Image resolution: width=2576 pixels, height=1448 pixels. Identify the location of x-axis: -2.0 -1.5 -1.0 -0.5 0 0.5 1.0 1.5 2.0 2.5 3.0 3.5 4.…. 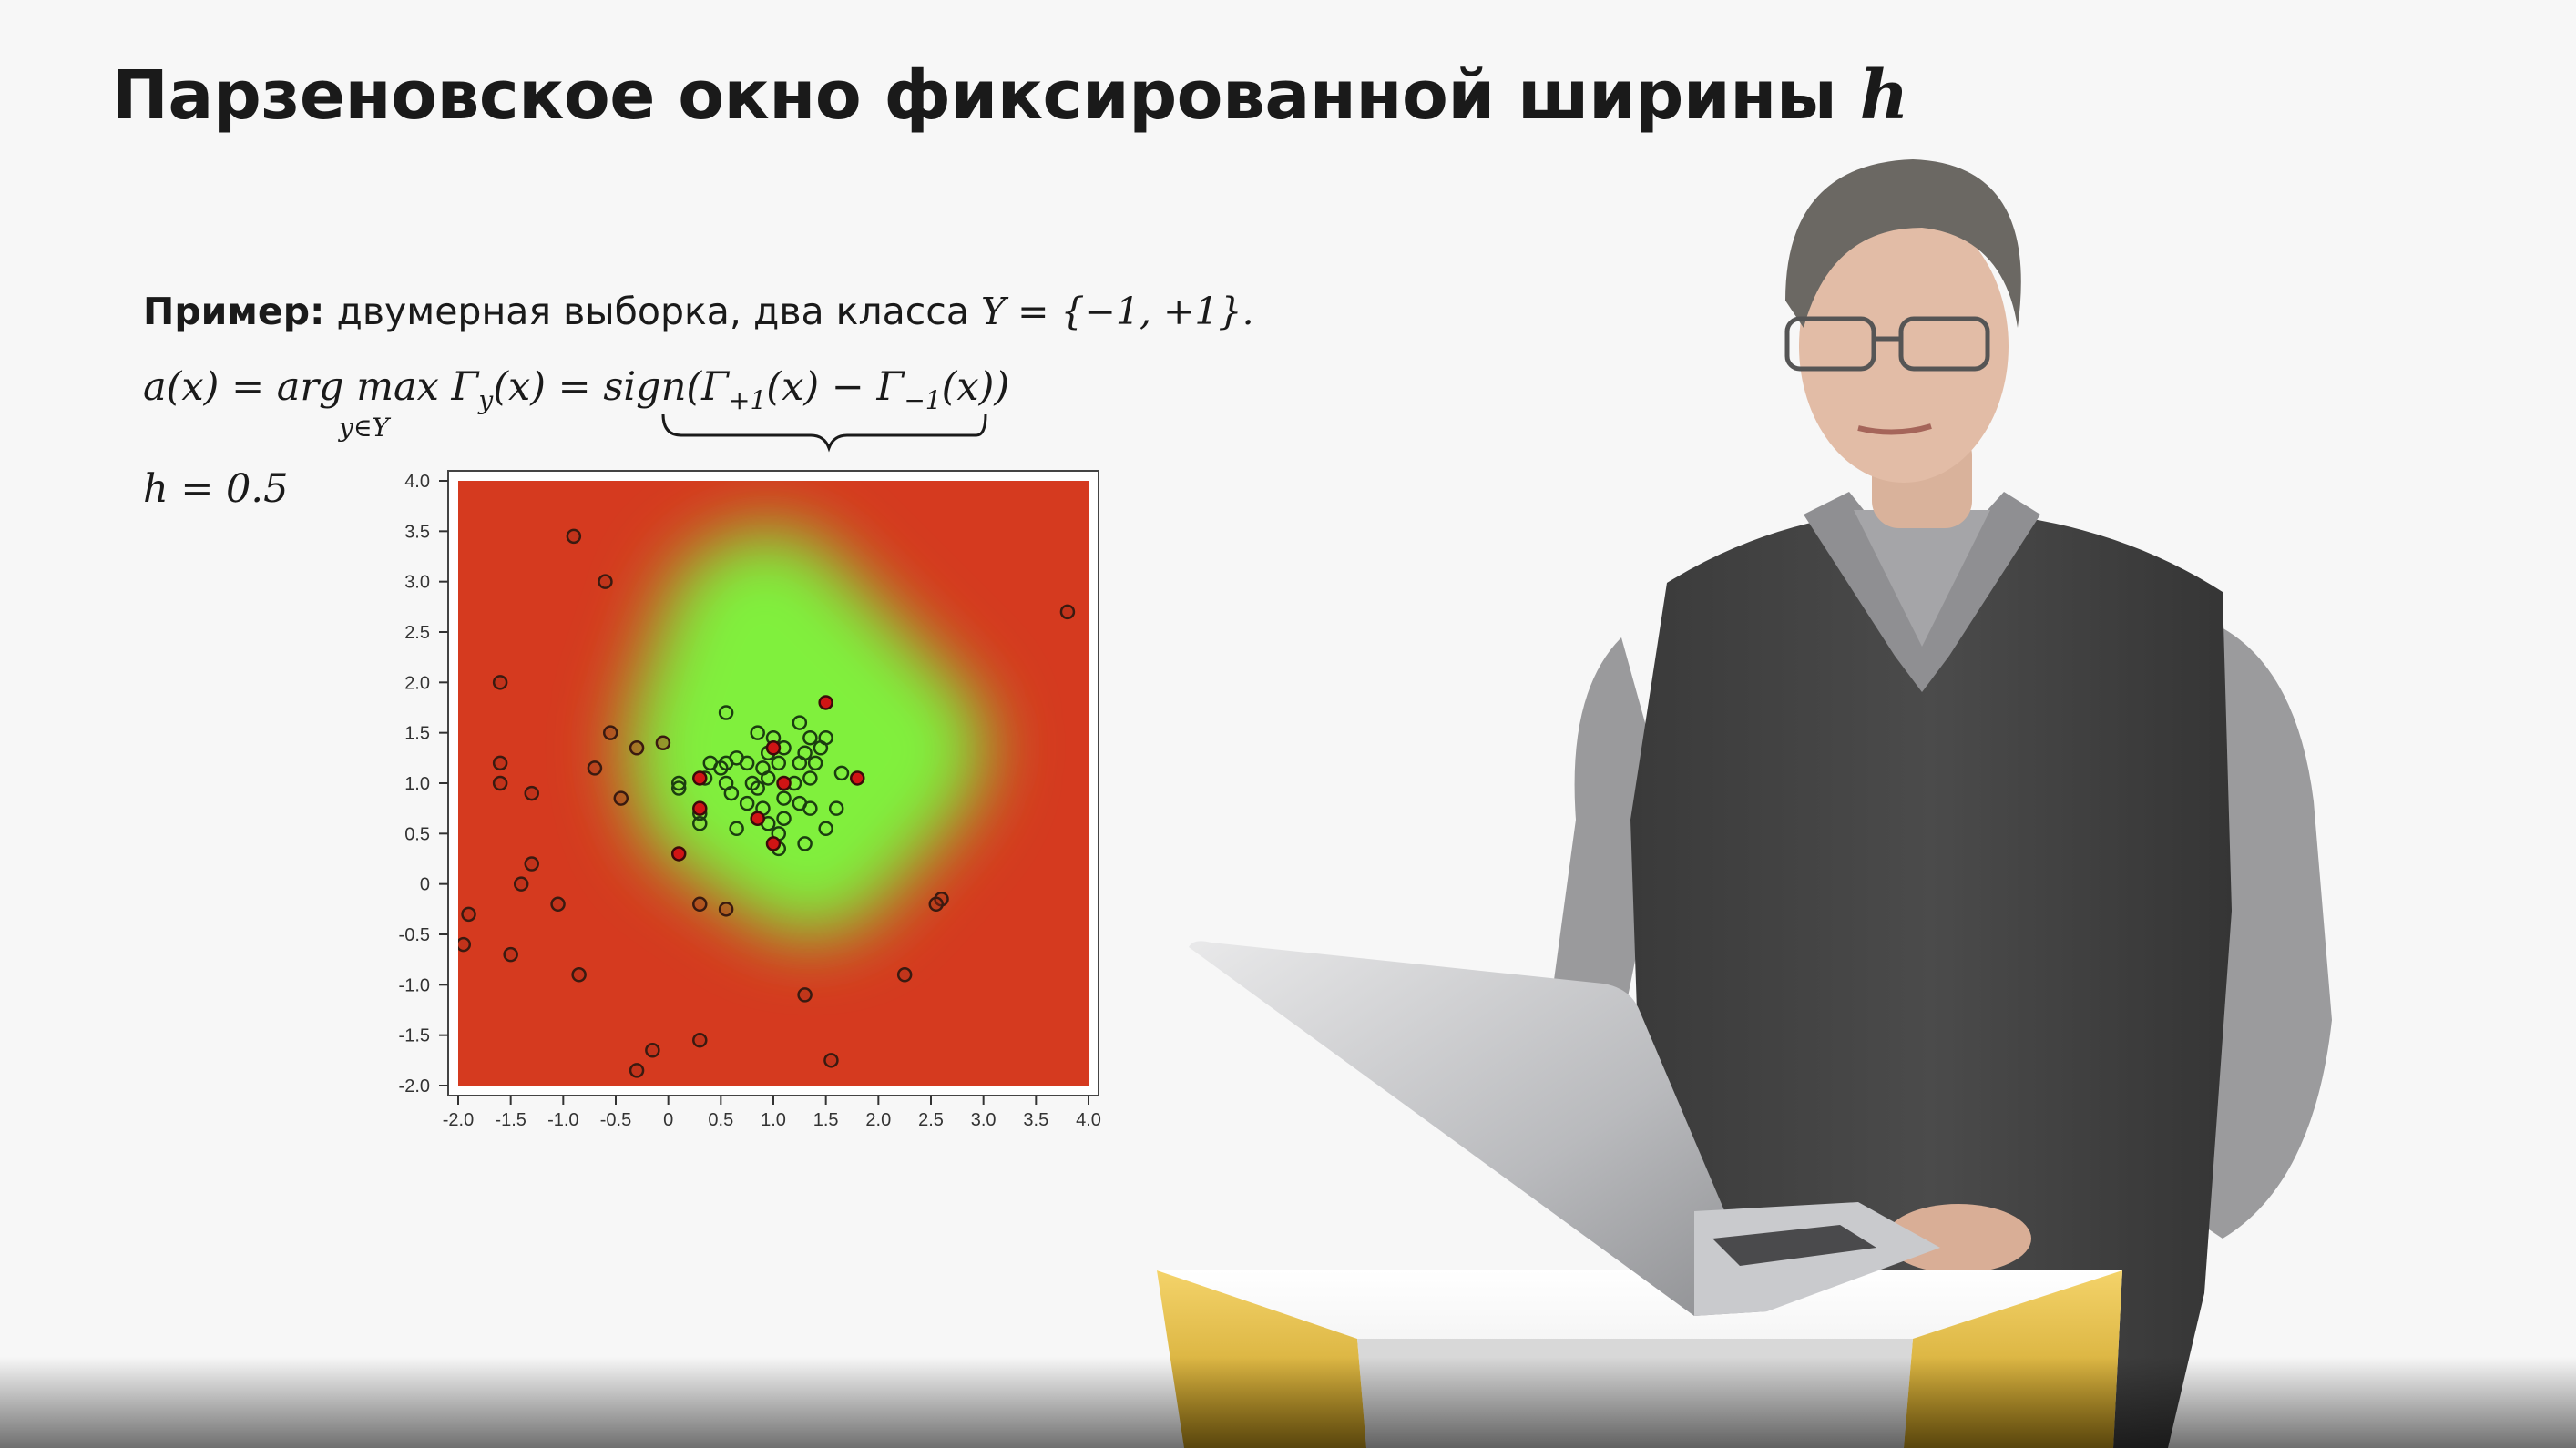
(772, 1113).